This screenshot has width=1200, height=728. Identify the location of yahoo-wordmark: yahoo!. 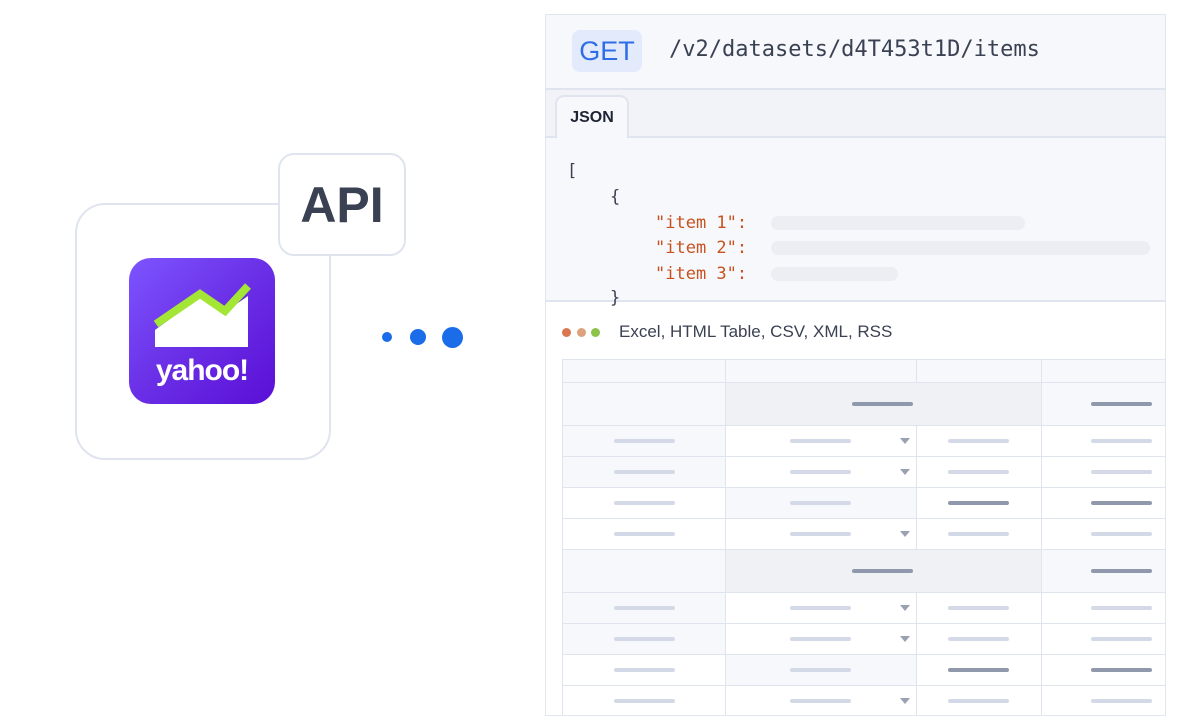
(202, 370).